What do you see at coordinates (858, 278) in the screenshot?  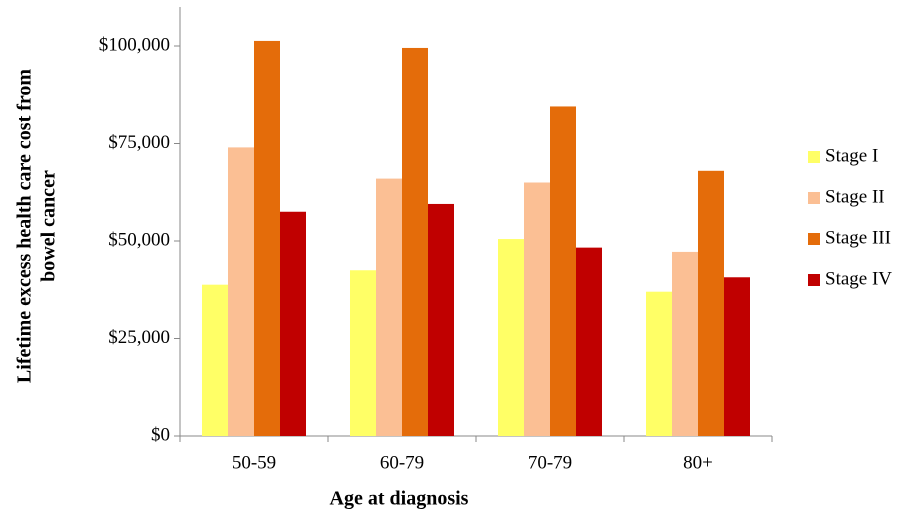 I see `legend-label: Stage IV` at bounding box center [858, 278].